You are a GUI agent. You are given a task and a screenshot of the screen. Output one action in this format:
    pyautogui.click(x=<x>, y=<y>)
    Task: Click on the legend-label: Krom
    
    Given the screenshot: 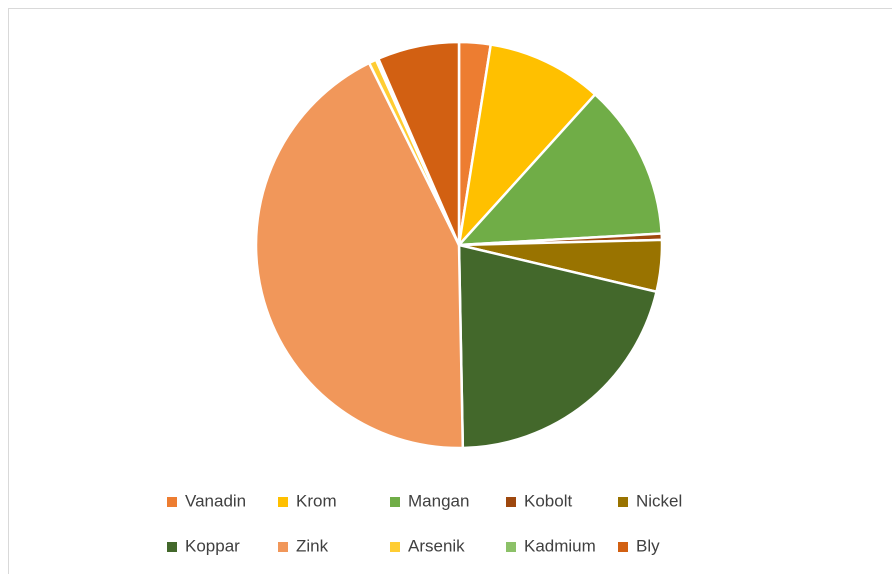 What is the action you would take?
    pyautogui.click(x=316, y=500)
    